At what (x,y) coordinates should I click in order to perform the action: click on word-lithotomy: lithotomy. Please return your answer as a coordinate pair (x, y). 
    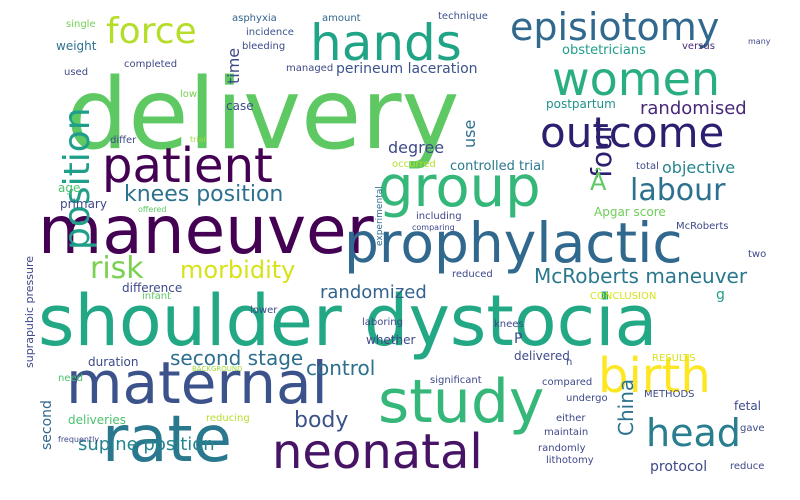
    Looking at the image, I should click on (570, 460).